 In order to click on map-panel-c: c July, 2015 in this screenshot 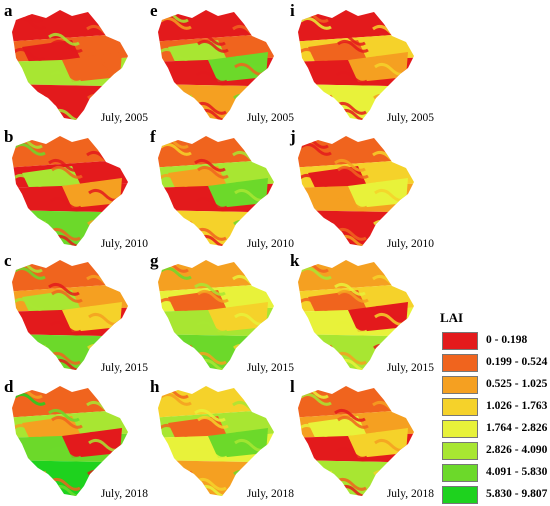, I will do `click(77, 313)`.